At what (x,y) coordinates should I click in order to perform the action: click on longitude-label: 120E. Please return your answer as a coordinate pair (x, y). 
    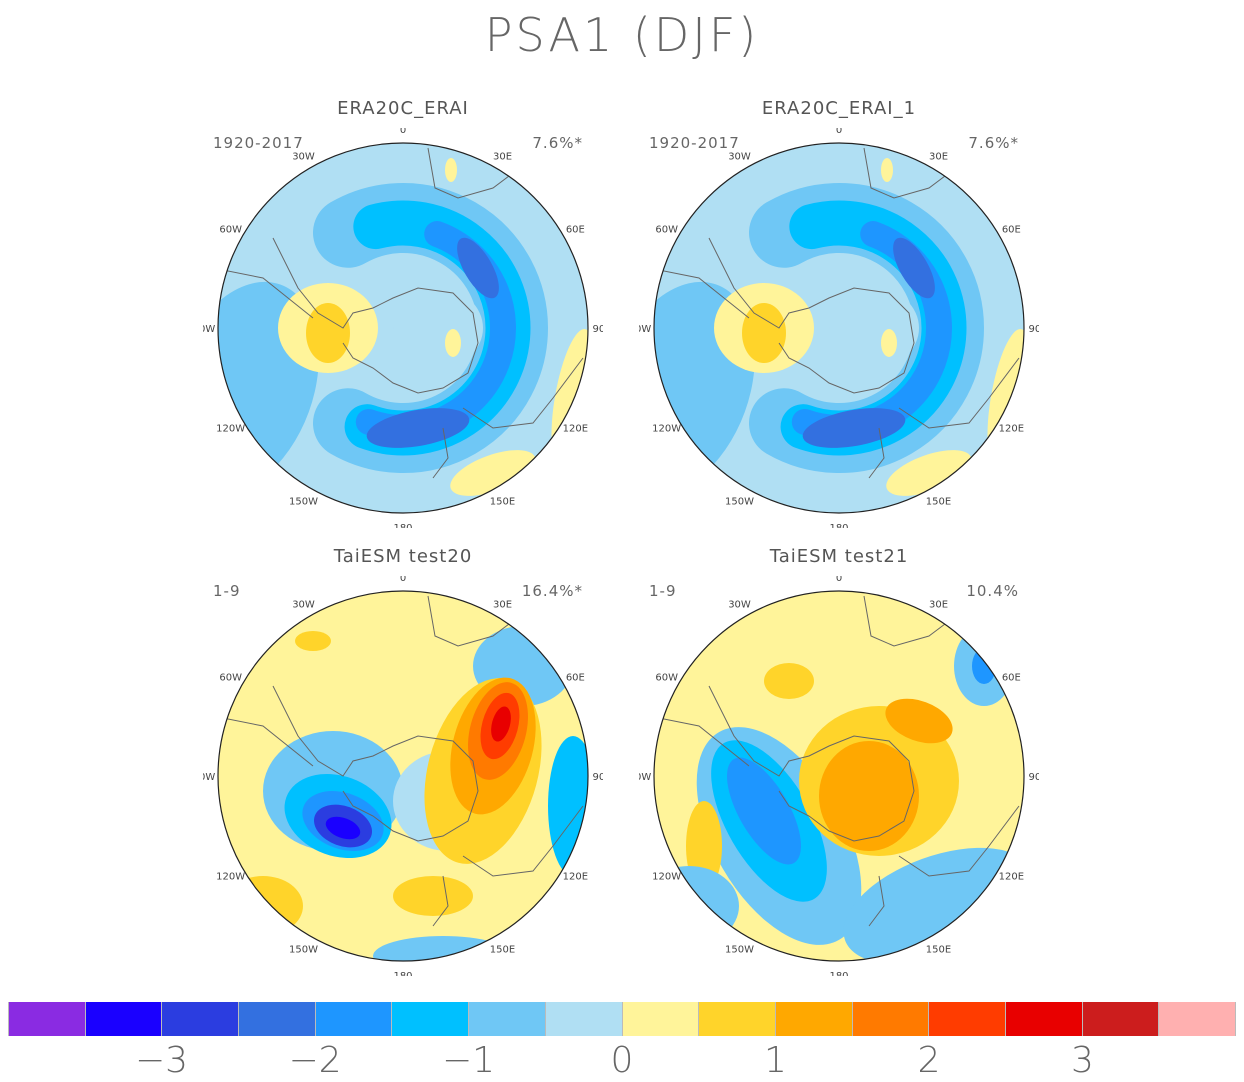
    Looking at the image, I should click on (1011, 877).